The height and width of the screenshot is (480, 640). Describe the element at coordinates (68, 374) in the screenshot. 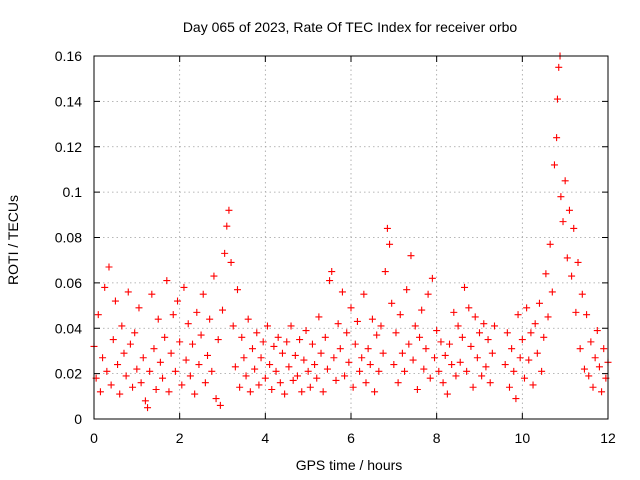

I see `y-tick-label: 0.02` at that location.